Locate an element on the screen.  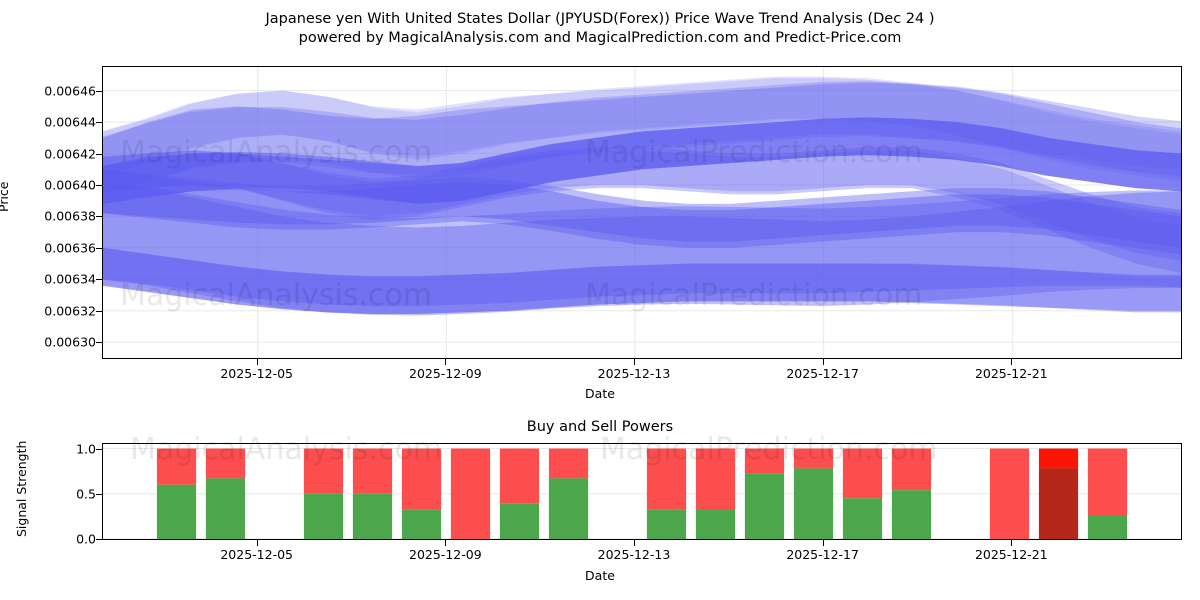
upper-y-tick-label: 0.00636 is located at coordinates (70, 248).